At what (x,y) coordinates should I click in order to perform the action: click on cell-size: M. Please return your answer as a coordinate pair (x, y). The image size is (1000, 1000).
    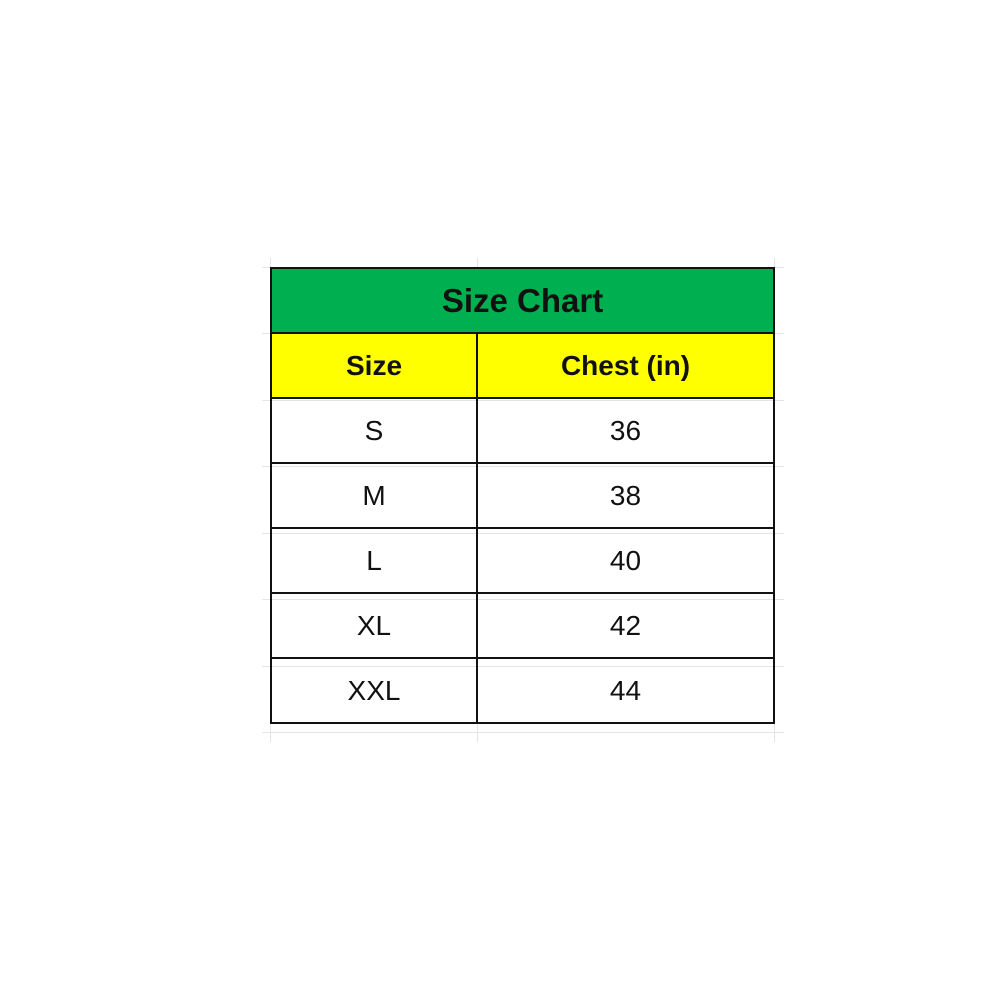
    Looking at the image, I should click on (374, 495).